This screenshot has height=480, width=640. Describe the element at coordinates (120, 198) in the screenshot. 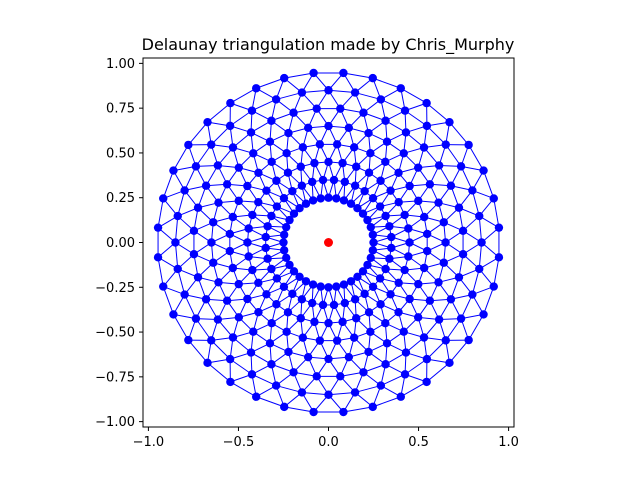

I see `y-tick-label: 0.25` at that location.